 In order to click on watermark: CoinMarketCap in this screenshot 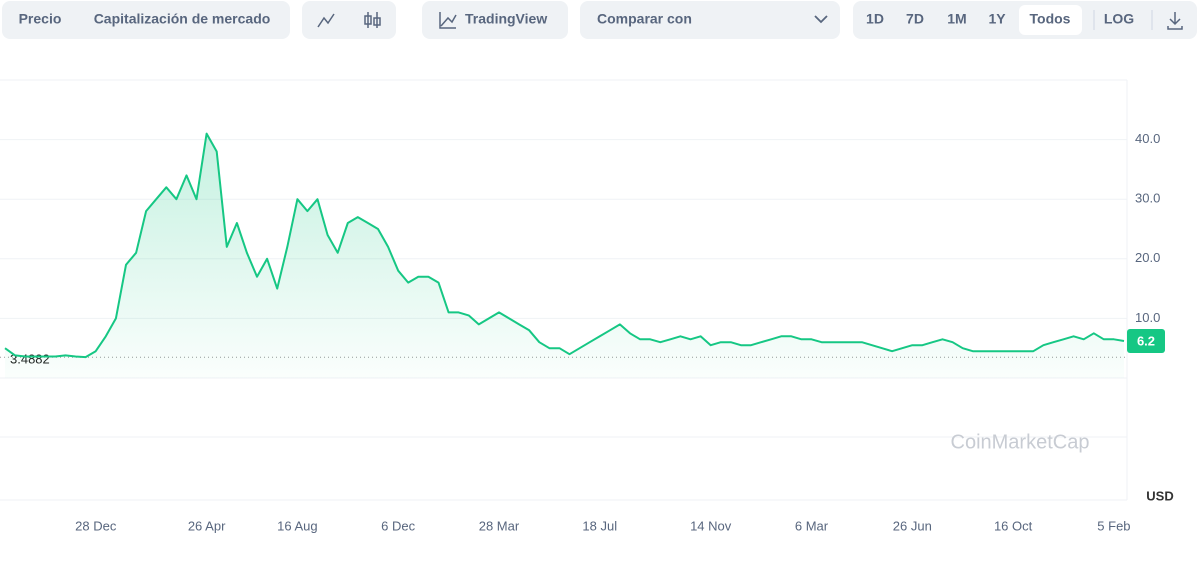, I will do `click(1020, 442)`.